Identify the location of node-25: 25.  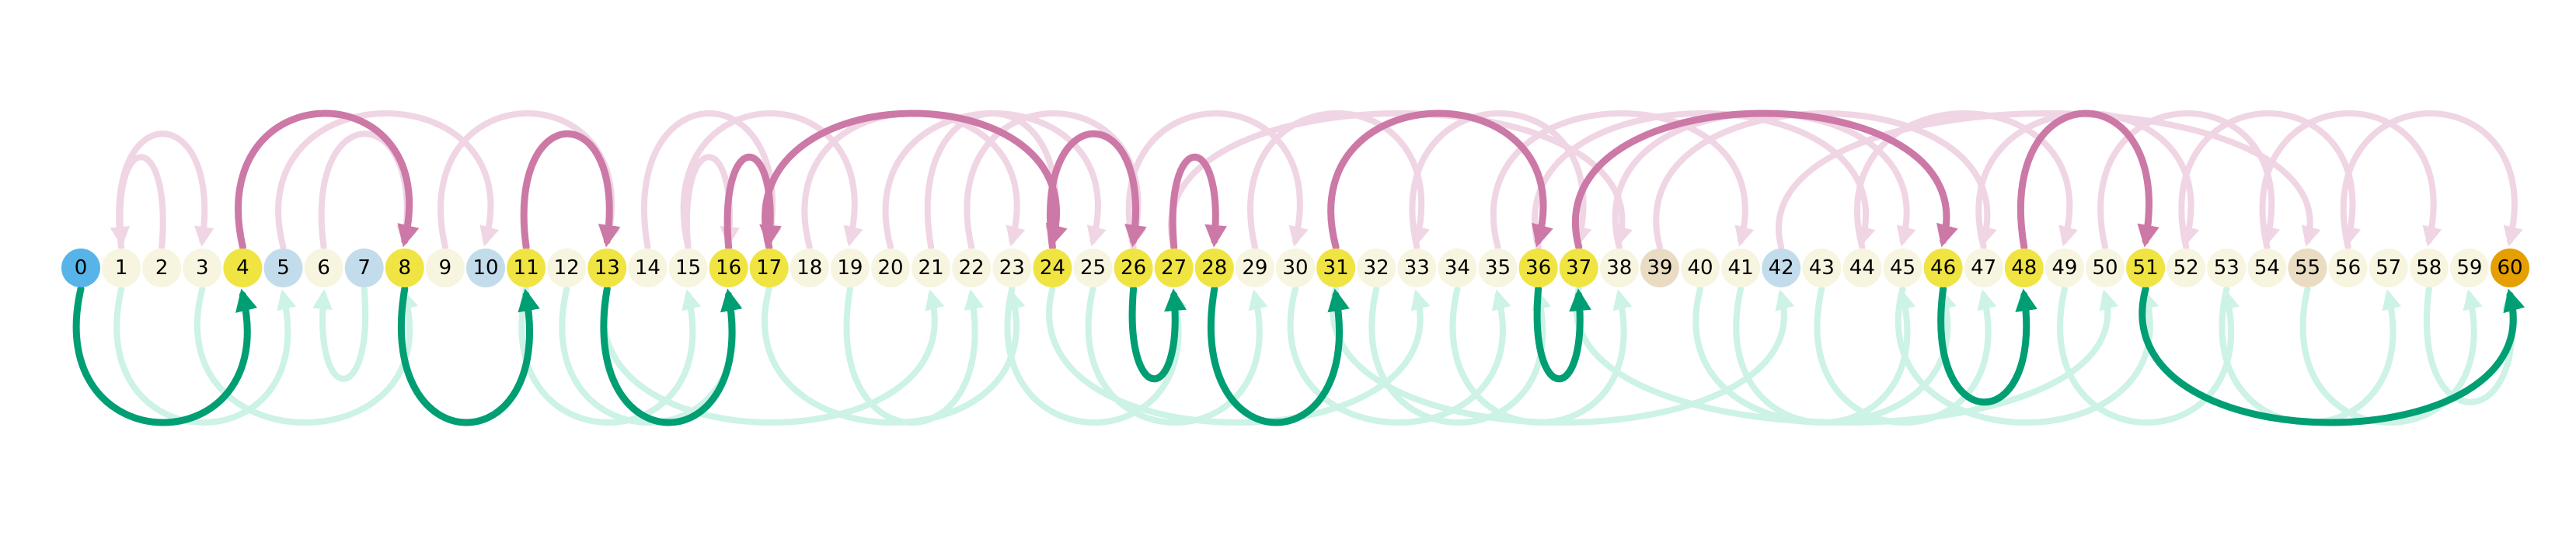
(1093, 268).